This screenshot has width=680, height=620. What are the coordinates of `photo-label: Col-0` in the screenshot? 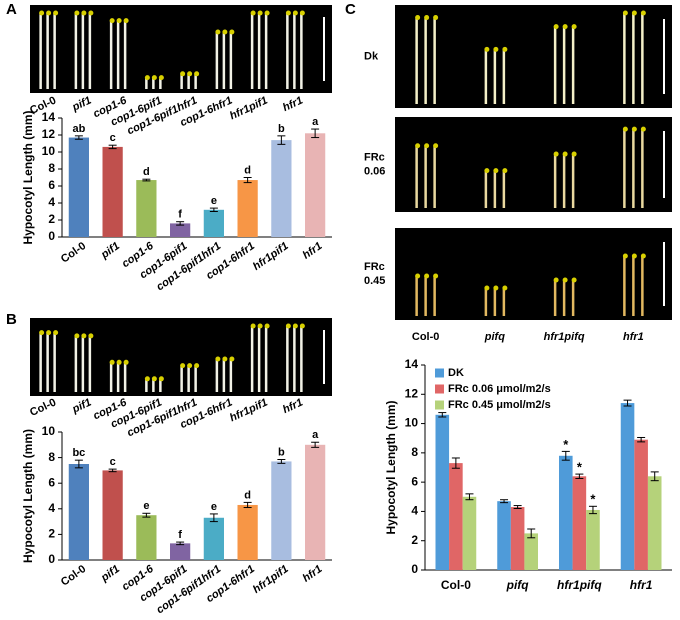 It's located at (43, 407).